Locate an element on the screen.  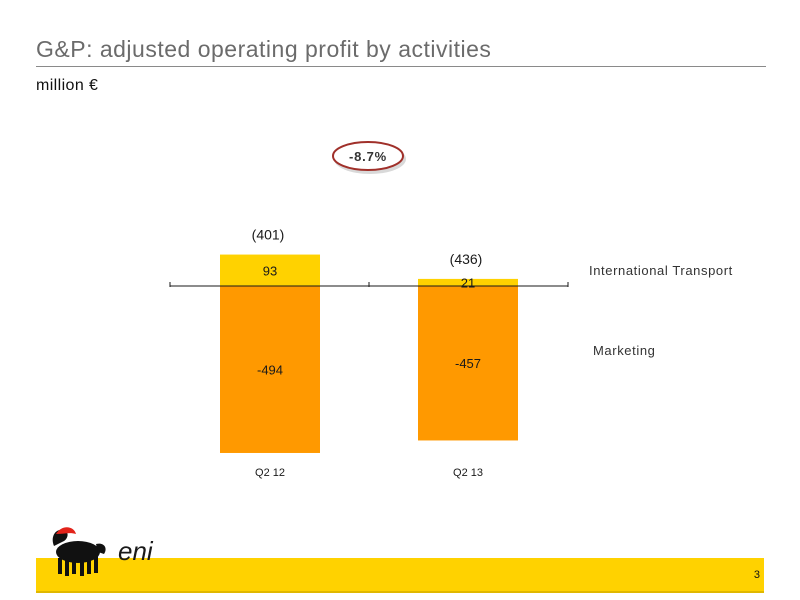
legend-label-marketing: Marketing is located at coordinates (624, 350).